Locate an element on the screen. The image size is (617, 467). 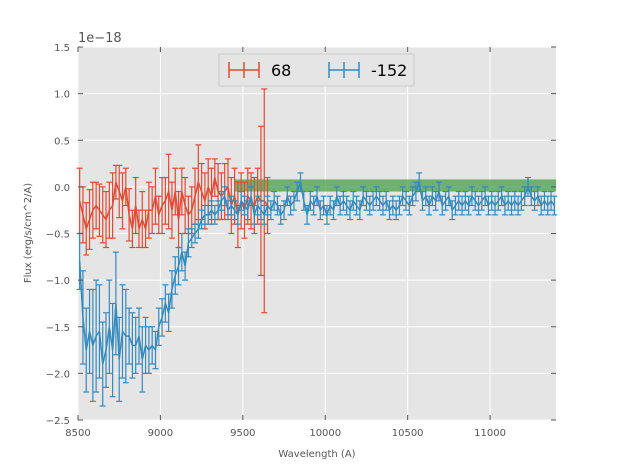
y-tick-label: 1.5 is located at coordinates (62, 48).